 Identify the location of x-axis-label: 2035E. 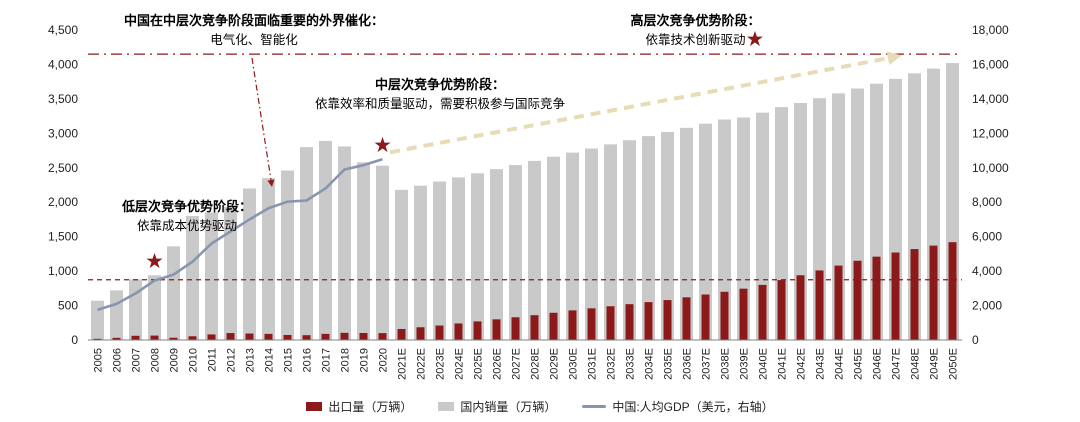
(669, 364).